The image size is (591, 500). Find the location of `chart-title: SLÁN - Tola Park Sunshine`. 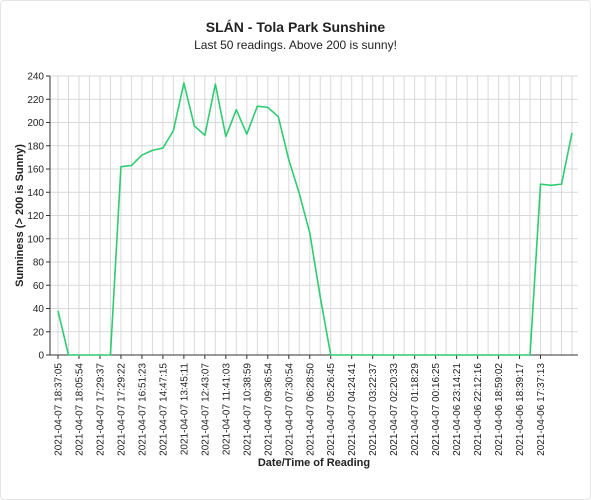

chart-title: SLÁN - Tola Park Sunshine is located at coordinates (295, 27).